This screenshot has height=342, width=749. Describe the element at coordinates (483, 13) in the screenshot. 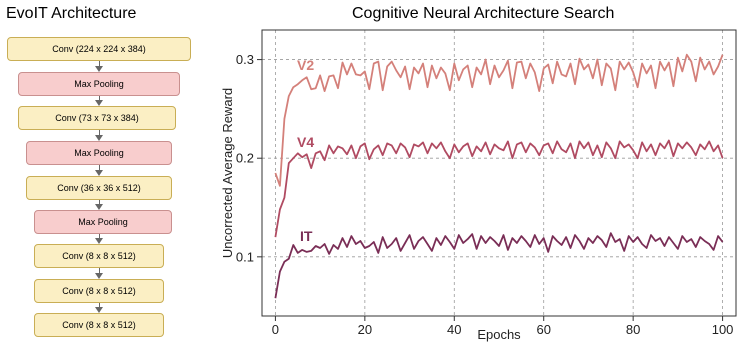

I see `chart-title: Cognitive Neural Architecture Search` at that location.